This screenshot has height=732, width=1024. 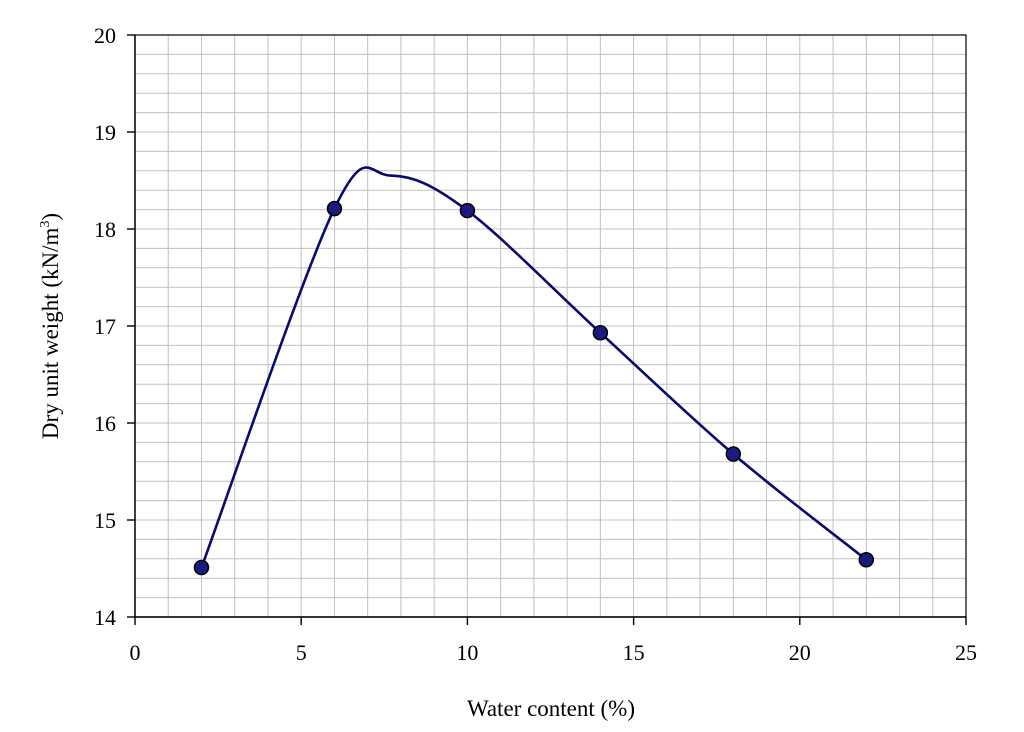 What do you see at coordinates (554, 652) in the screenshot?
I see `x-tick-labels: 0 5 10 15 20 25` at bounding box center [554, 652].